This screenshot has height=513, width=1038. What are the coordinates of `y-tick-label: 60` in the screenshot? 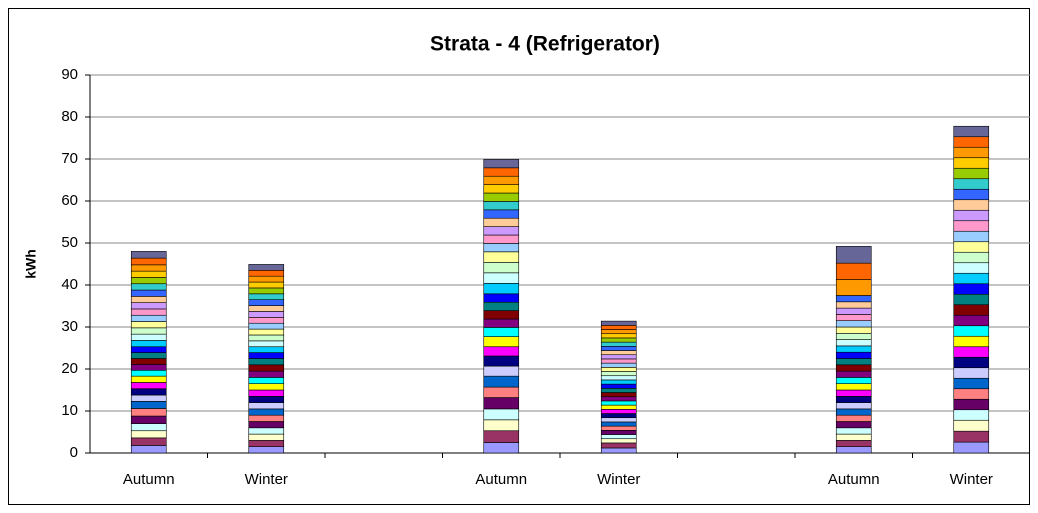 It's located at (69, 200).